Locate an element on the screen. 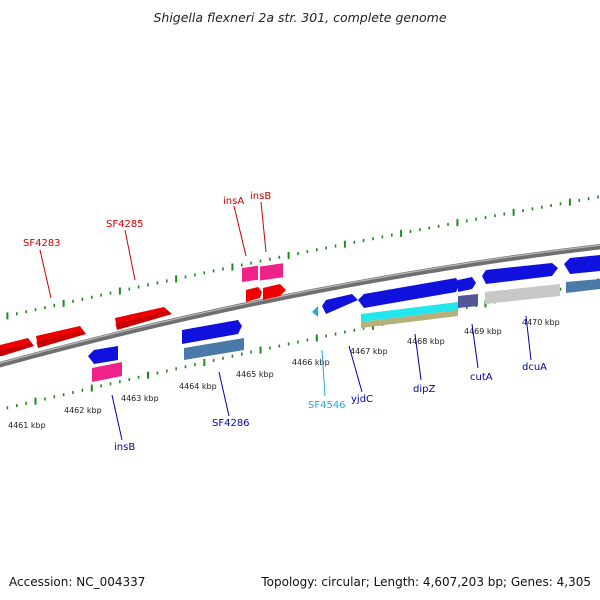 The width and height of the screenshot is (600, 600). product-bars is located at coordinates (480, 303).